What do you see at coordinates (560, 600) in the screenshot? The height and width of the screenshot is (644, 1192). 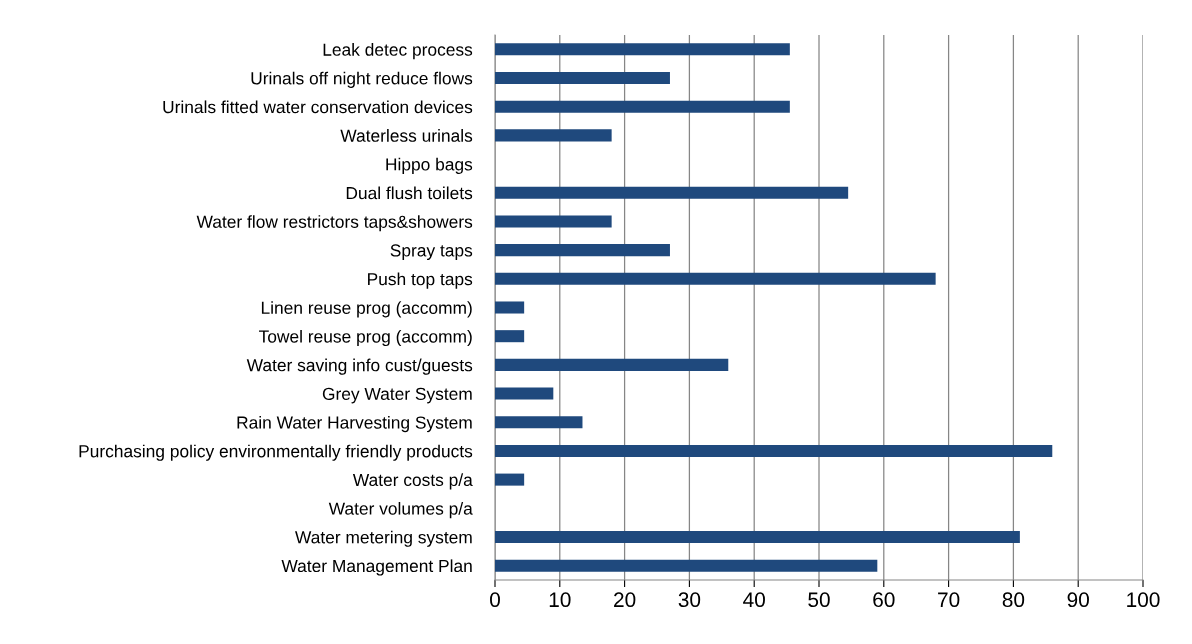 I see `x-tick-label: 10` at bounding box center [560, 600].